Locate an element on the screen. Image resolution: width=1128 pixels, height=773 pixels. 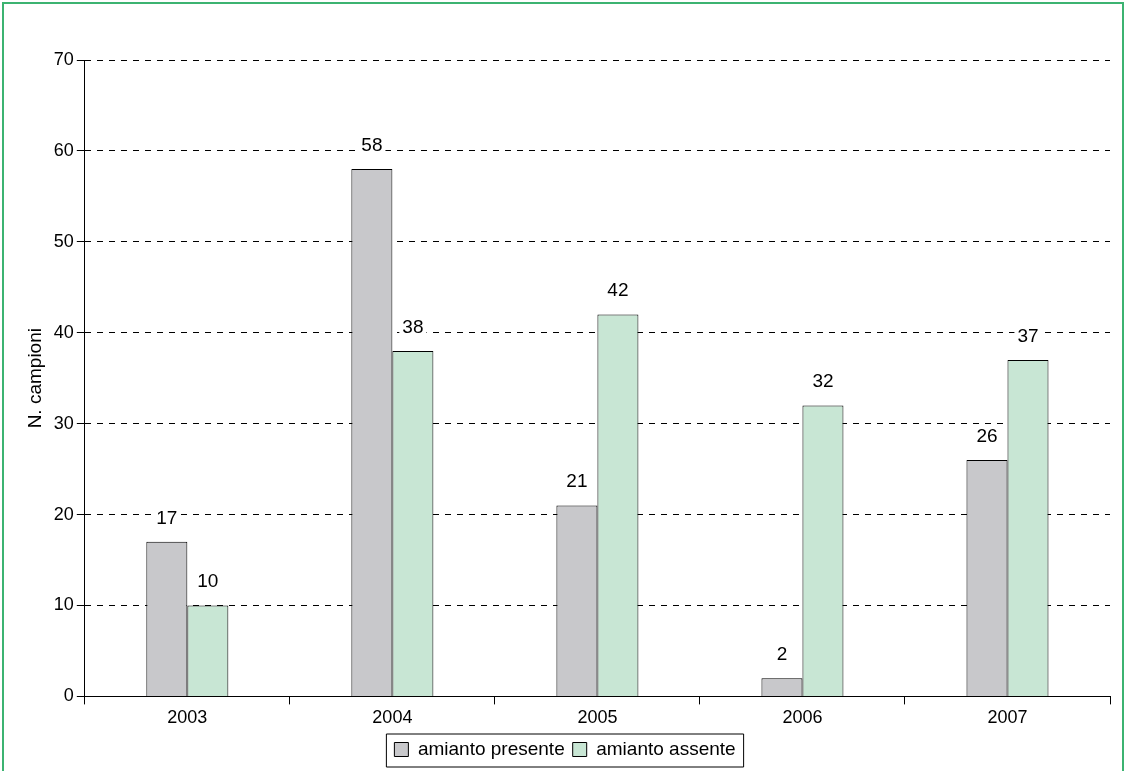
x-tick-label: 2004 is located at coordinates (392, 717).